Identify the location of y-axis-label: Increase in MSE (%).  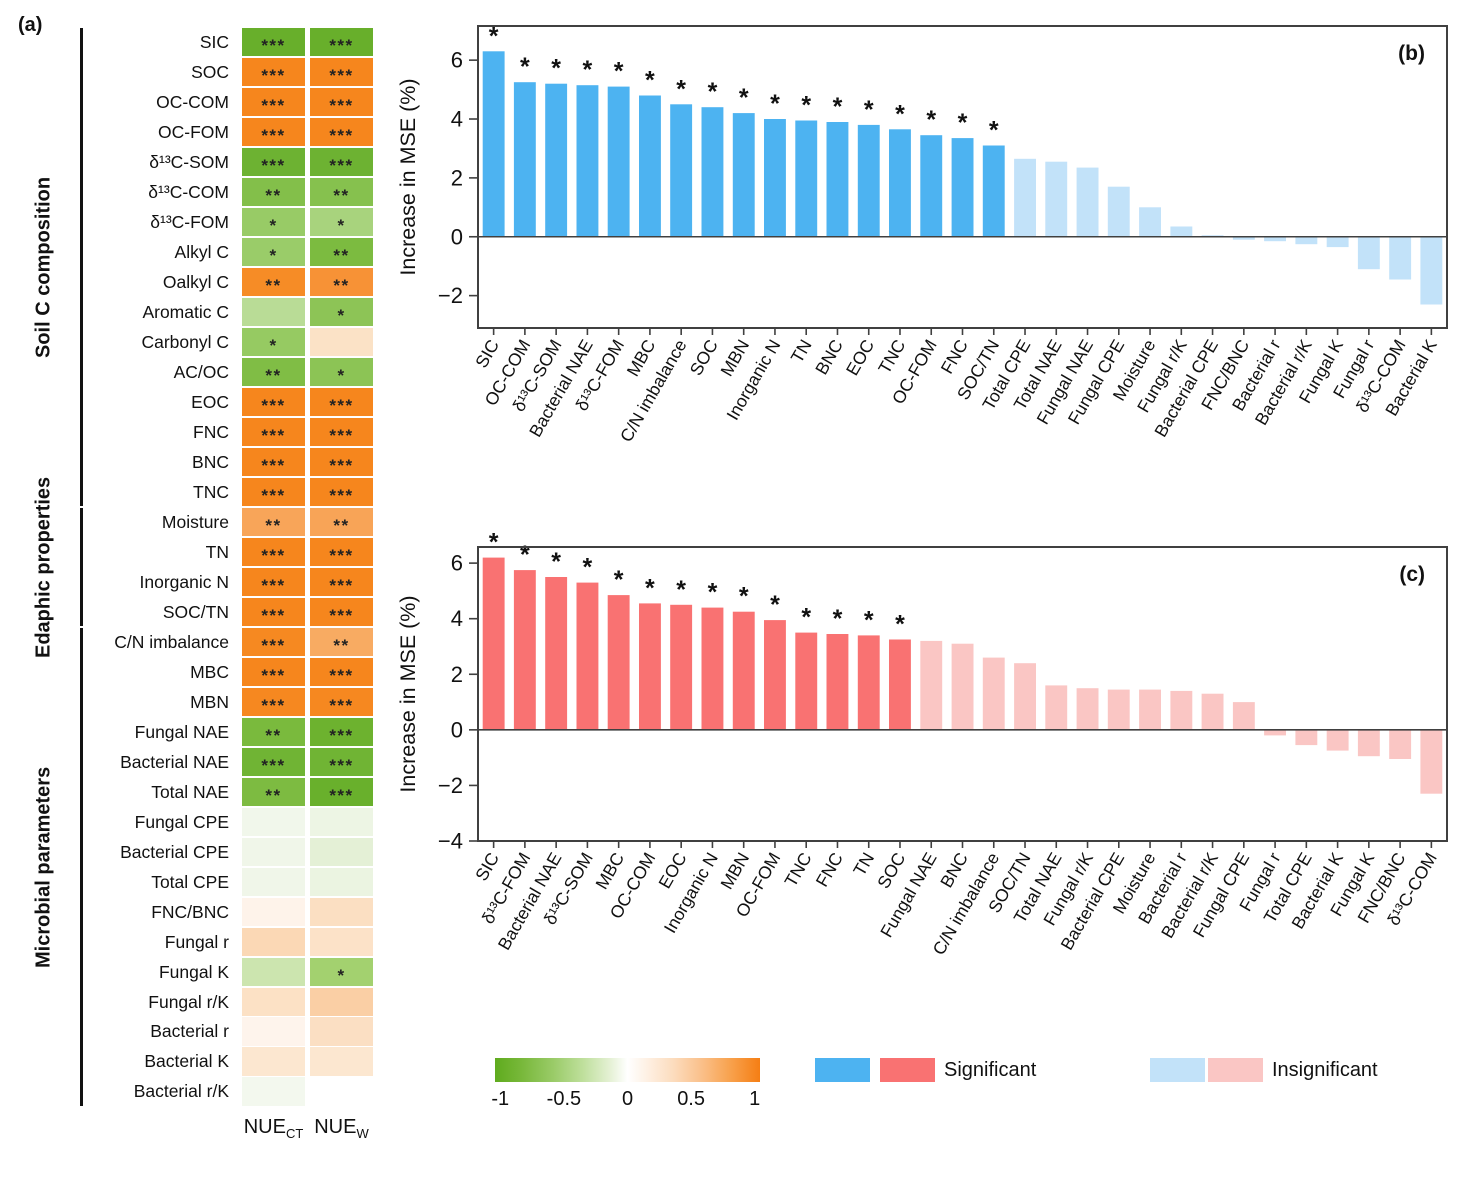
(408, 693).